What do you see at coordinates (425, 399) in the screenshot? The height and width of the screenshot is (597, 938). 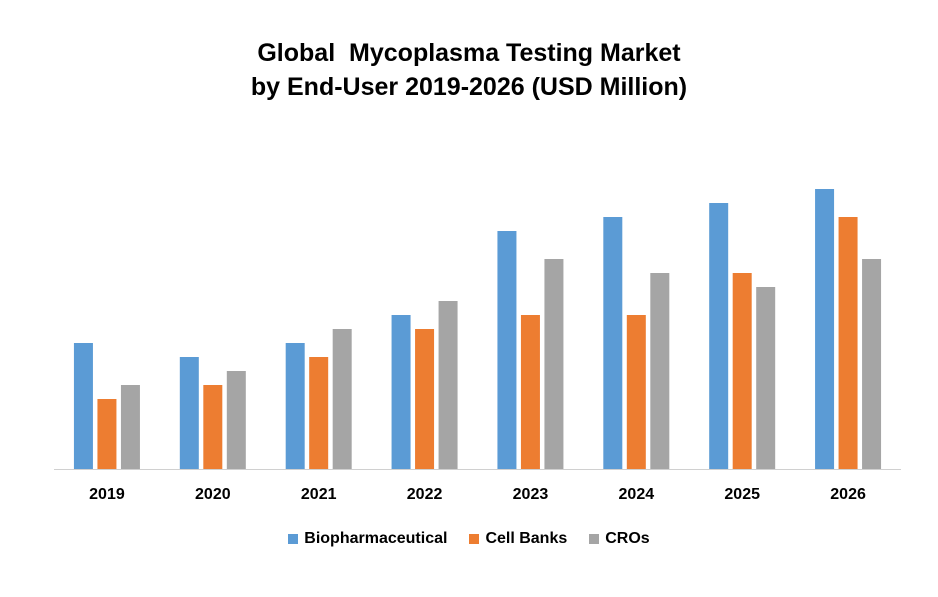 I see `bar-cell-banks-2022` at bounding box center [425, 399].